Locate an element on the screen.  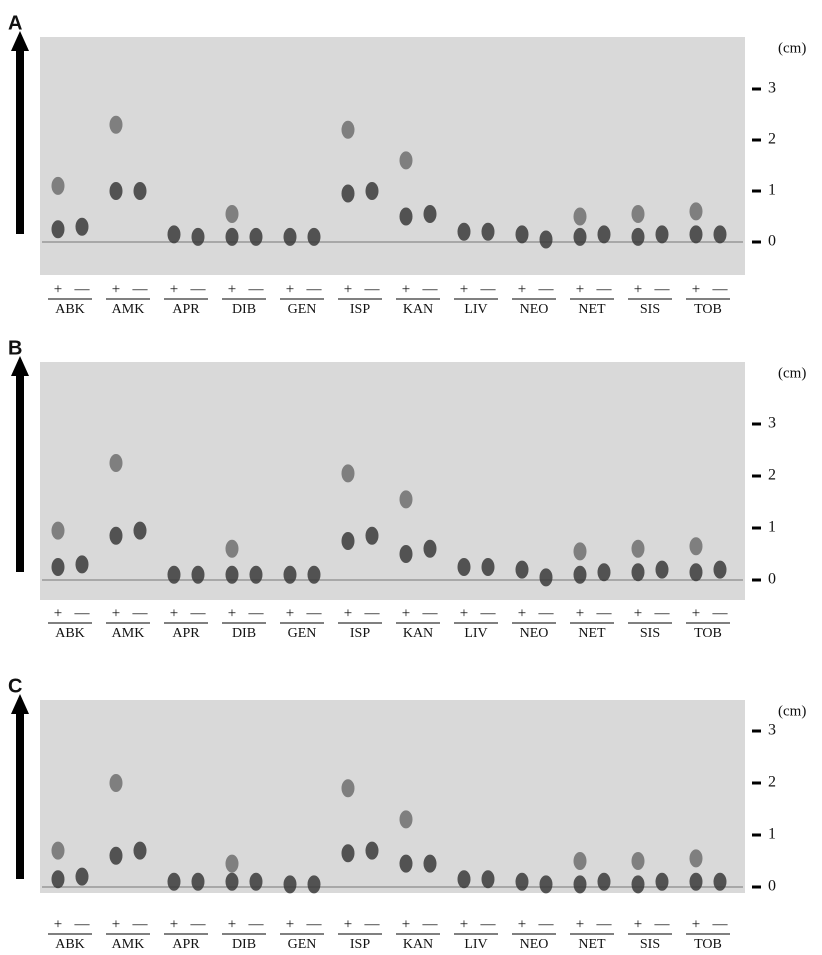
scale-tick-label: 3 is located at coordinates (772, 88).